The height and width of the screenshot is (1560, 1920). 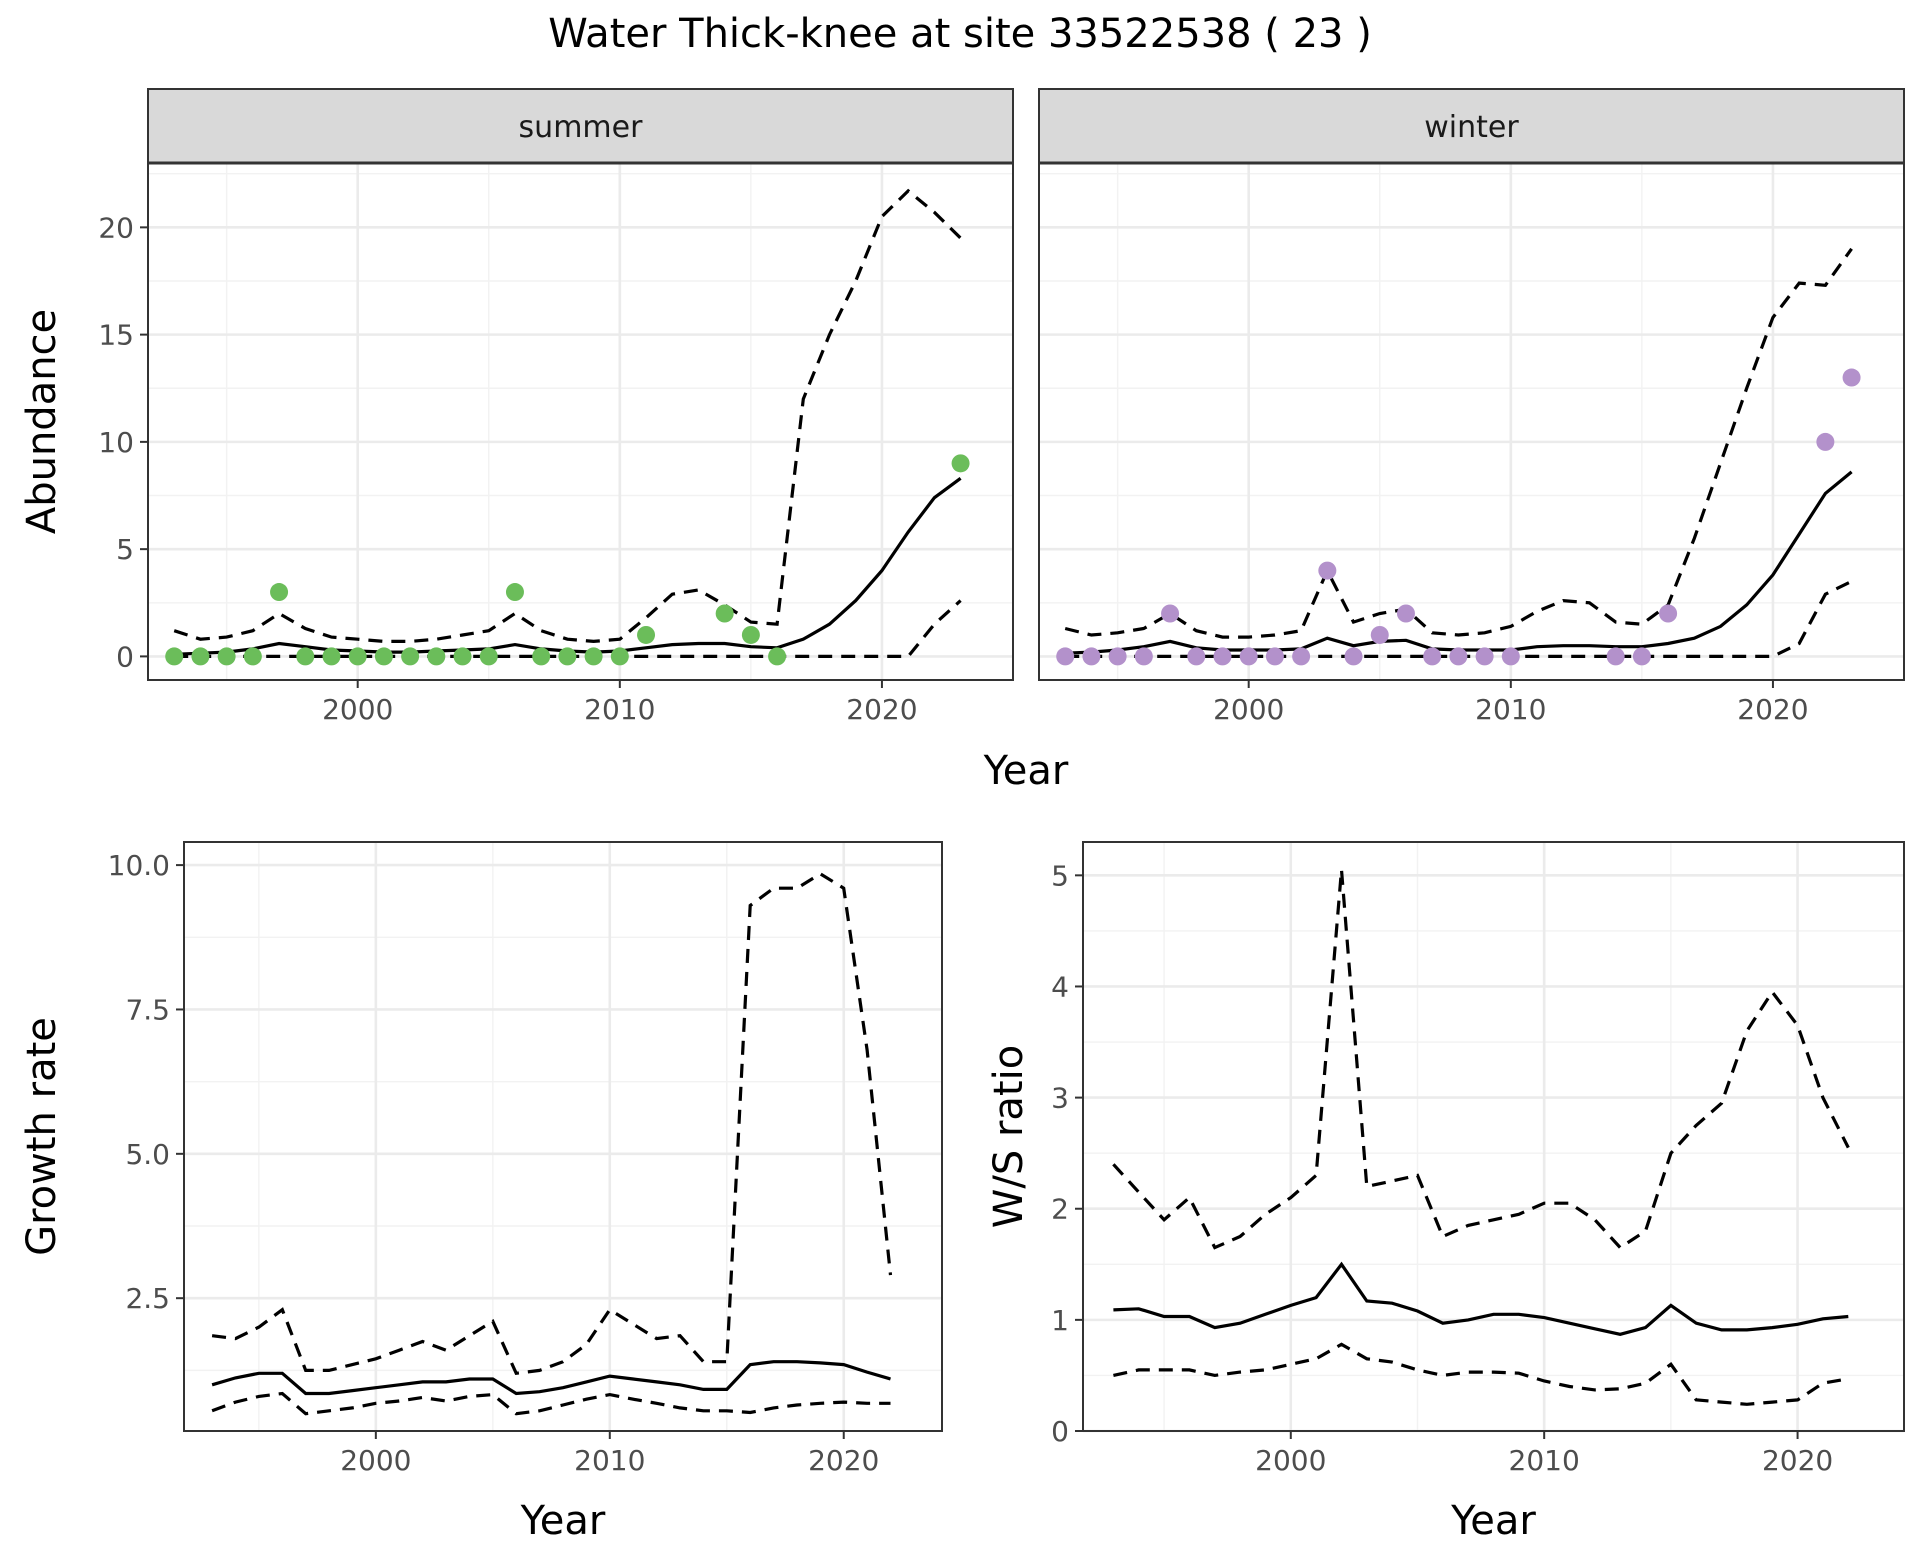 I want to click on y-tick-label: 10, so click(x=116, y=442).